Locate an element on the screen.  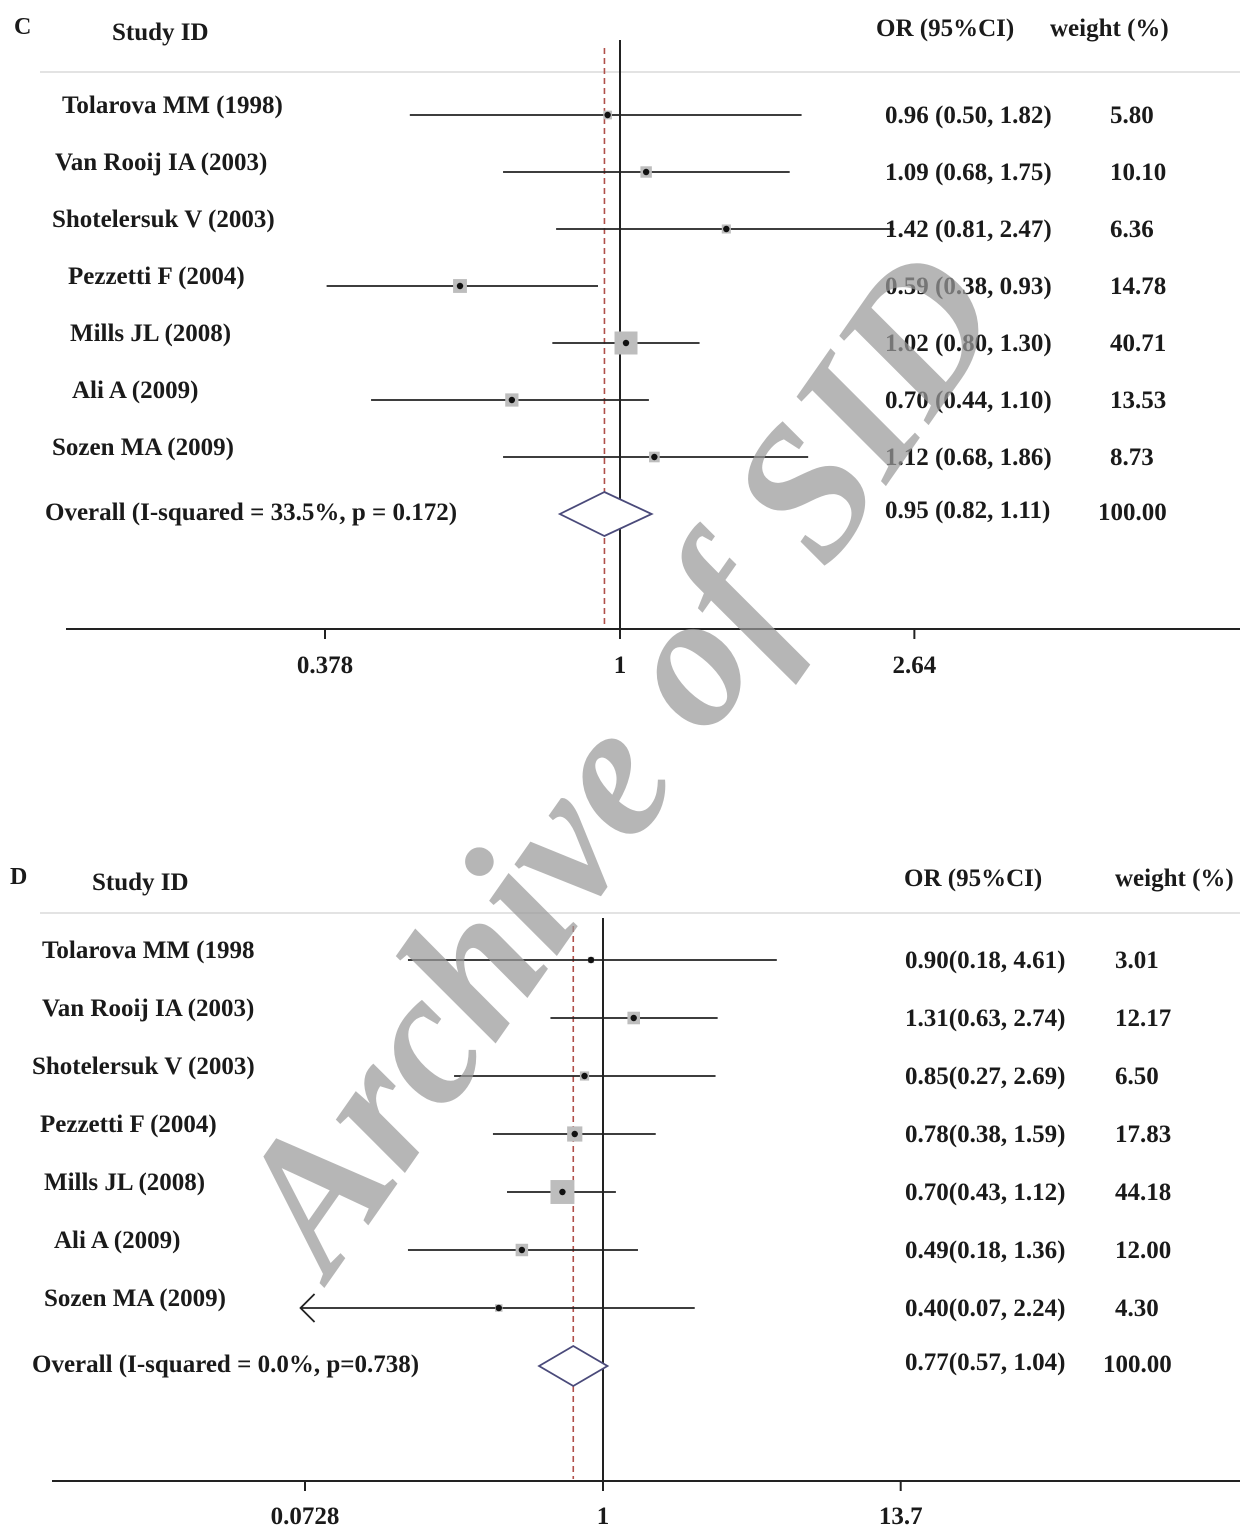
weight-value: 3.01 is located at coordinates (1137, 960).